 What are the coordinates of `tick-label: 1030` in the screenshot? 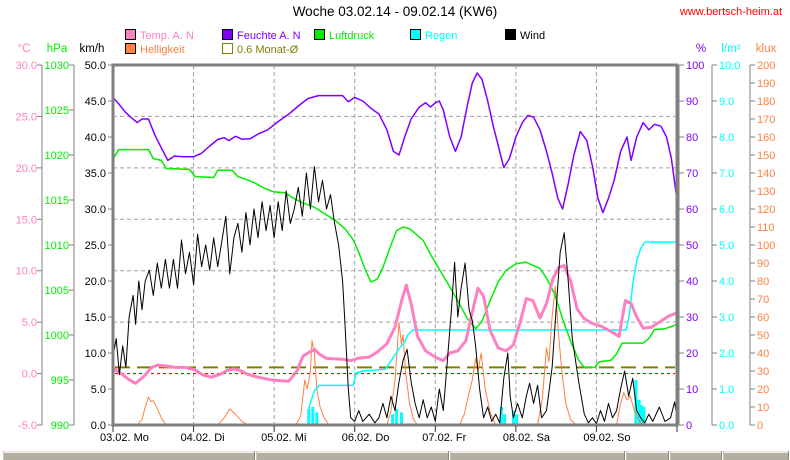 It's located at (57, 66).